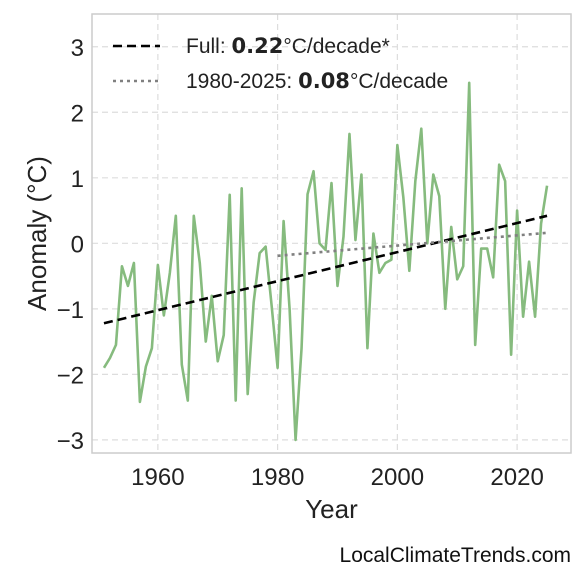 Image resolution: width=585 pixels, height=580 pixels. What do you see at coordinates (70, 441) in the screenshot?
I see `y-tick-label: −3` at bounding box center [70, 441].